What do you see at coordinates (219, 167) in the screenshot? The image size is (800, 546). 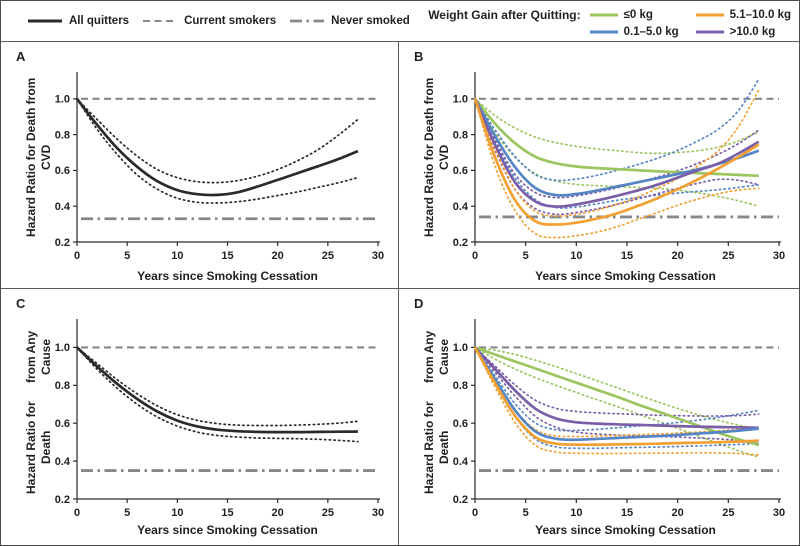 I see `panel-a-plot: 0.2 0.4 0.6 0.8 1.0 0 5 10 15 20 25 30` at bounding box center [219, 167].